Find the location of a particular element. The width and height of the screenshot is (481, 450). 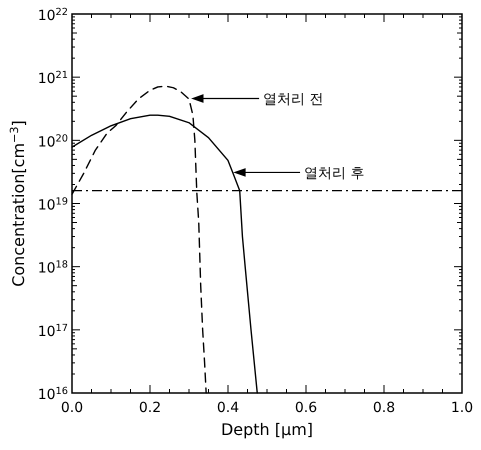

x-tick-label: 0.2 is located at coordinates (150, 408).